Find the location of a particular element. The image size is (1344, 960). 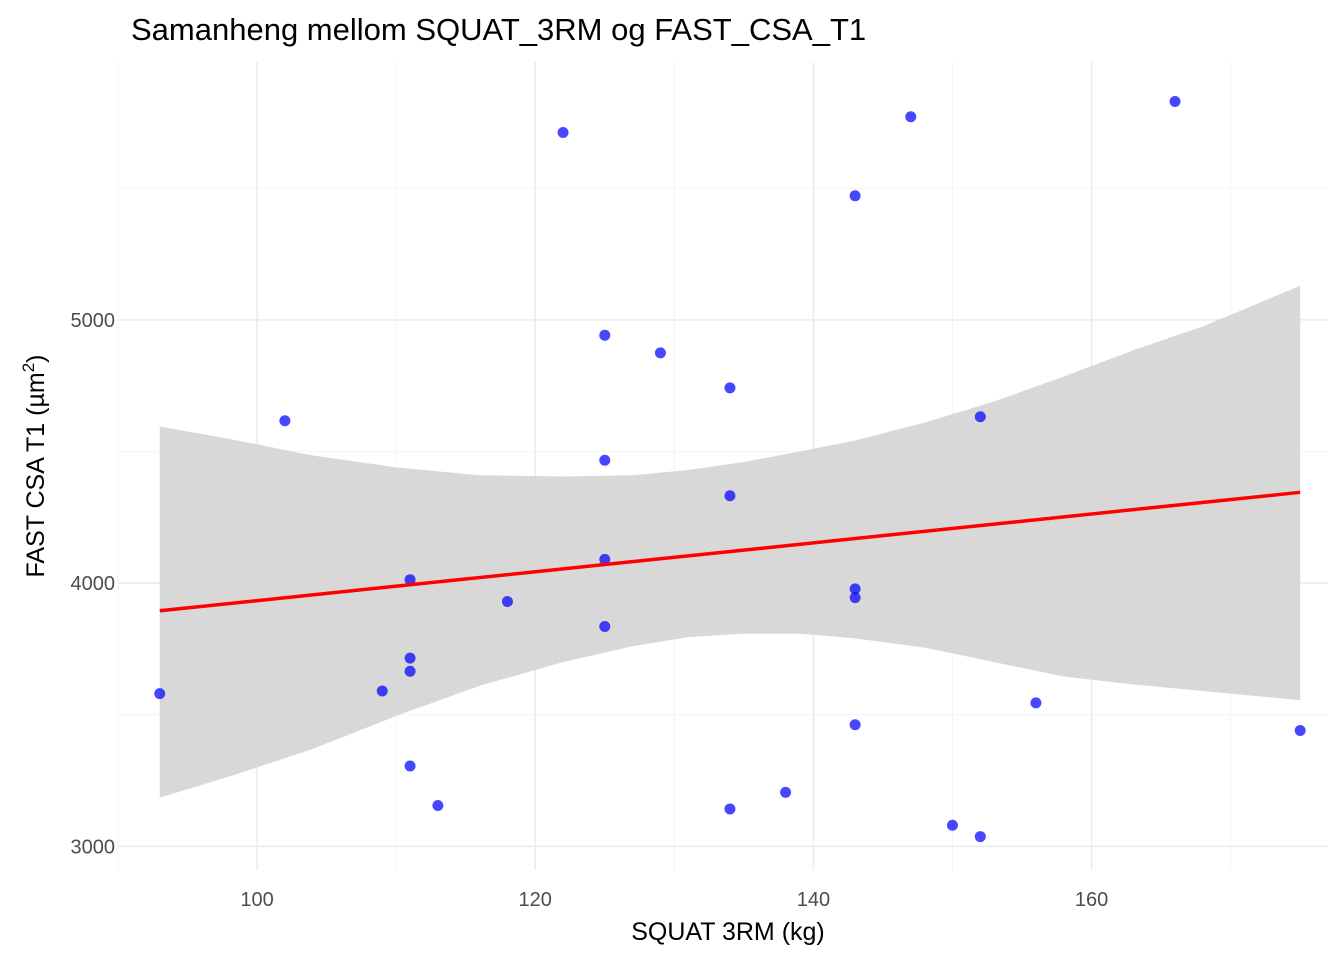

y-axis-title-unit: µm is located at coordinates (36, 389).